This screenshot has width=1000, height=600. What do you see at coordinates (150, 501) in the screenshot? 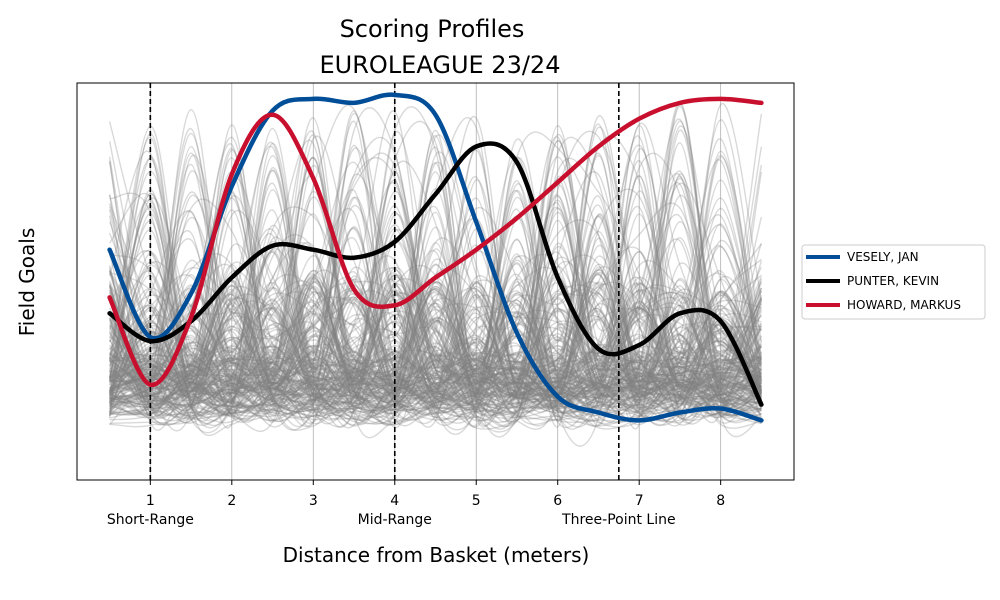
I see `x-tick-label: 1` at bounding box center [150, 501].